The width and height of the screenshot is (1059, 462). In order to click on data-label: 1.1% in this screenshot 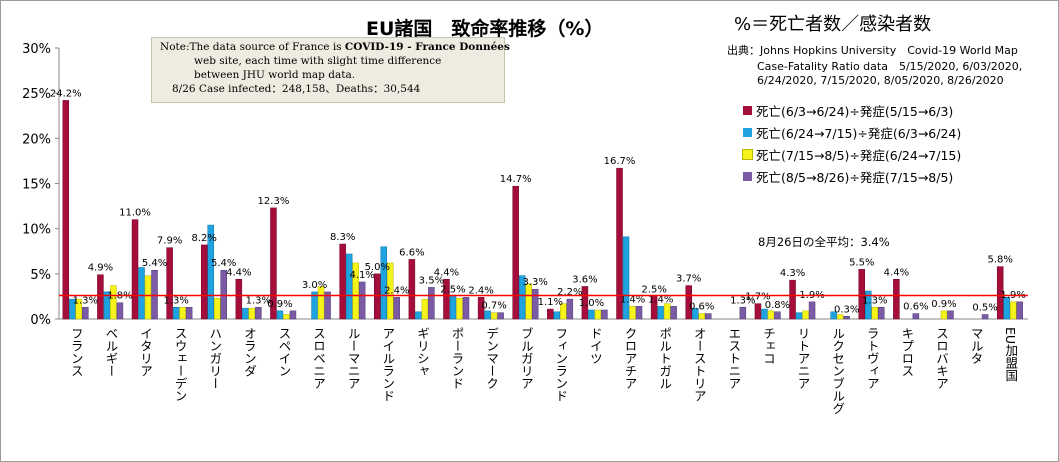, I will do `click(550, 302)`.